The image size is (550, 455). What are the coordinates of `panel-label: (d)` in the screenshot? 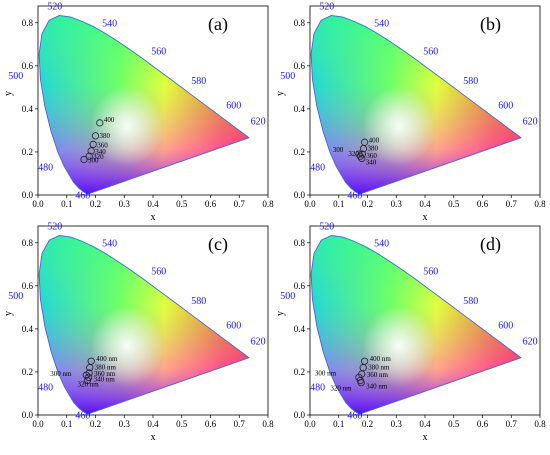 It's located at (490, 244).